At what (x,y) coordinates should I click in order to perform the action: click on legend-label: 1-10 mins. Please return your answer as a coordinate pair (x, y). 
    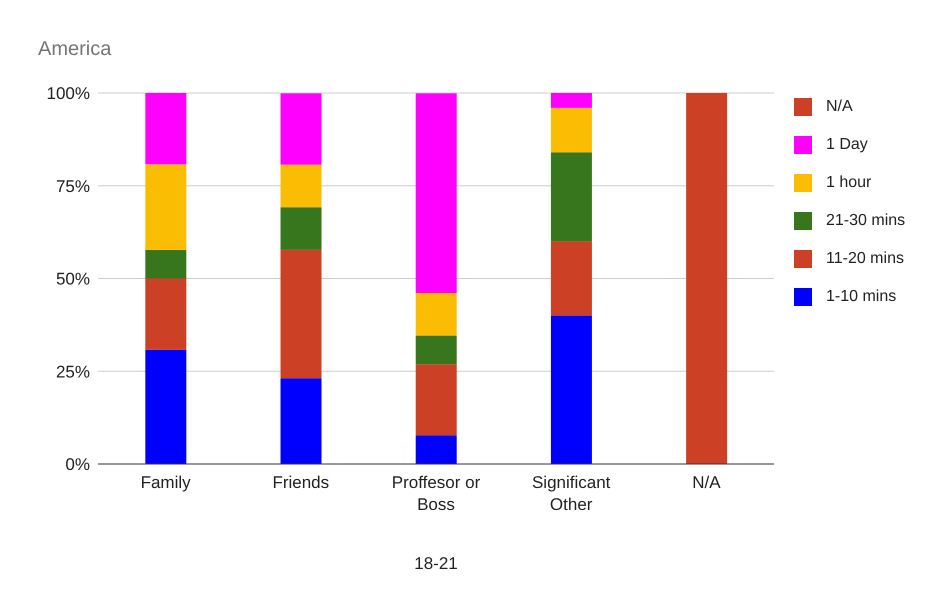
    Looking at the image, I should click on (861, 297).